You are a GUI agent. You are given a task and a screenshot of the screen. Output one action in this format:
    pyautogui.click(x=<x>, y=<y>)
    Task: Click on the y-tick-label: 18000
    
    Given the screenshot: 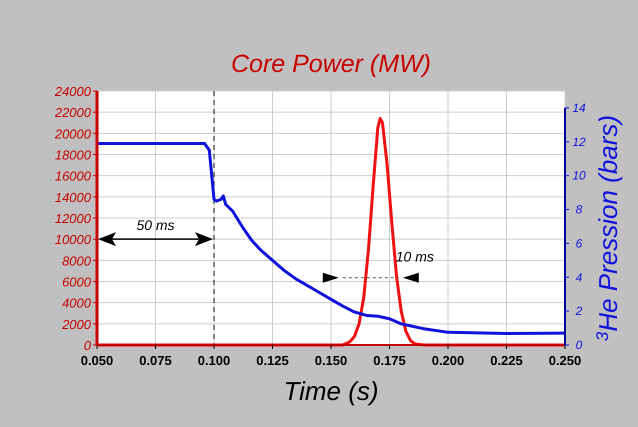 What is the action you would take?
    pyautogui.click(x=73, y=155)
    